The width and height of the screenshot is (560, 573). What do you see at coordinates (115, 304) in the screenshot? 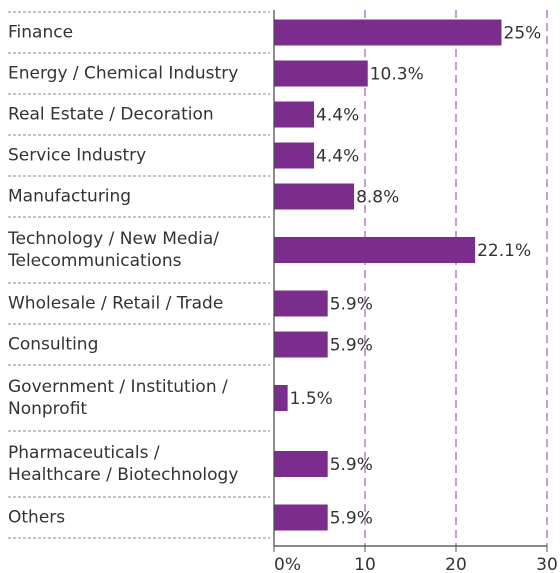
I see `category-label: Wholesale / Retail / Trade` at bounding box center [115, 304].